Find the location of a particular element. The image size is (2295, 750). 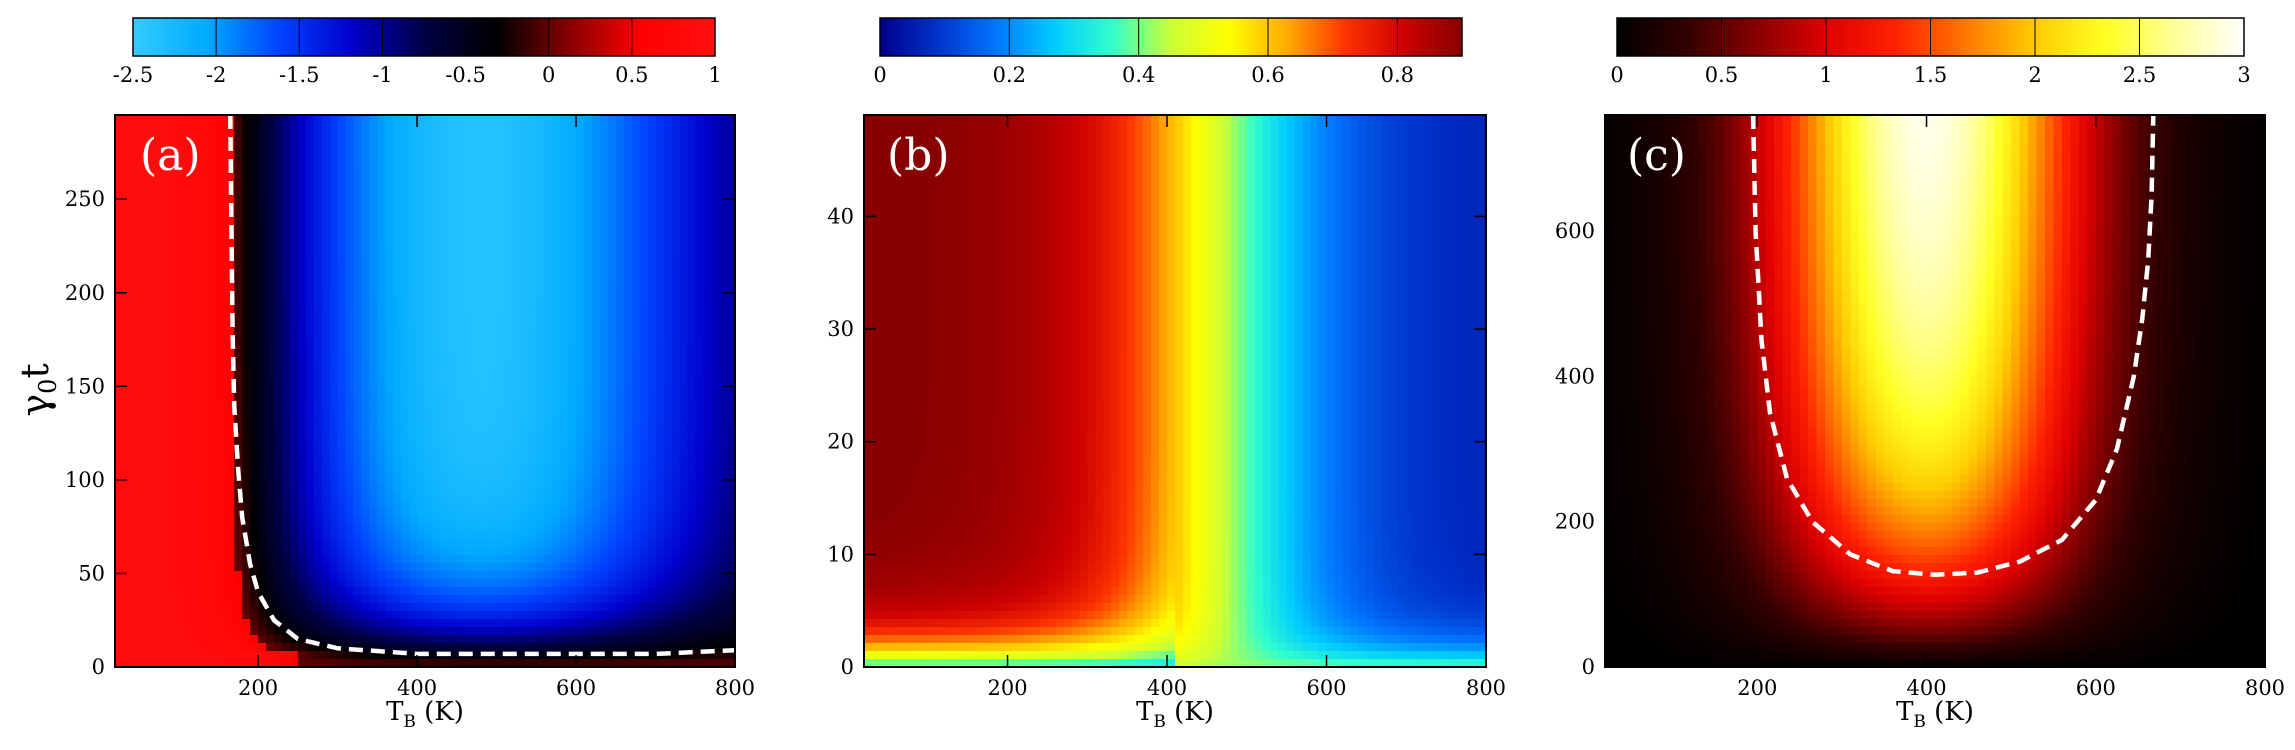

colorbar-a-bar is located at coordinates (424, 37).